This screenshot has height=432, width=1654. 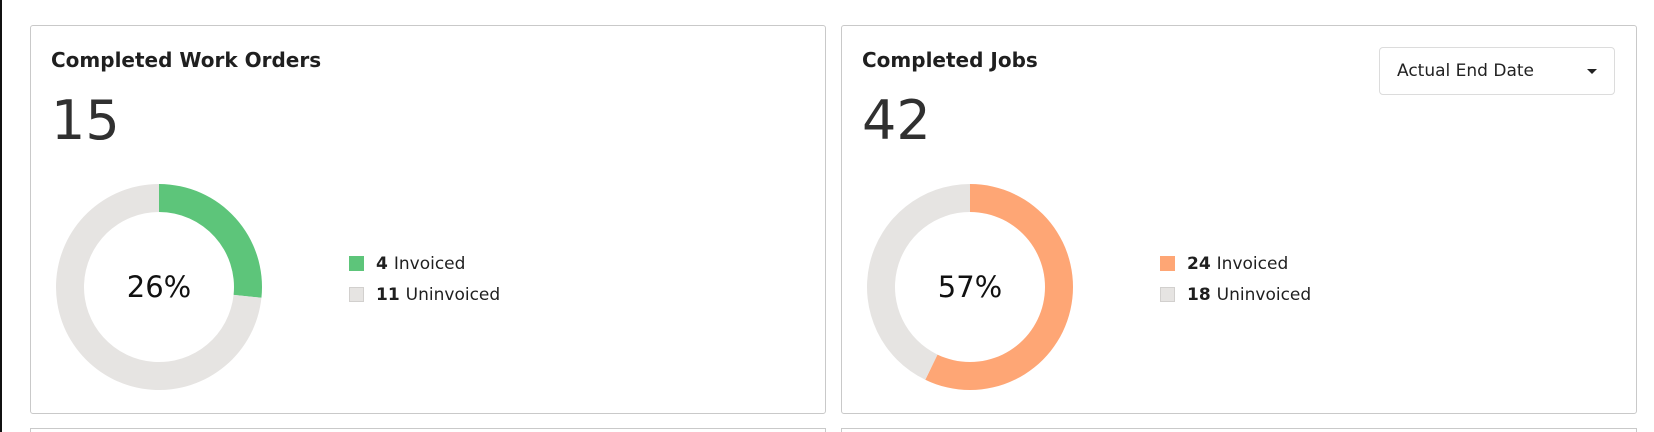 I want to click on work-orders-donut-chart: 26%, so click(x=159, y=287).